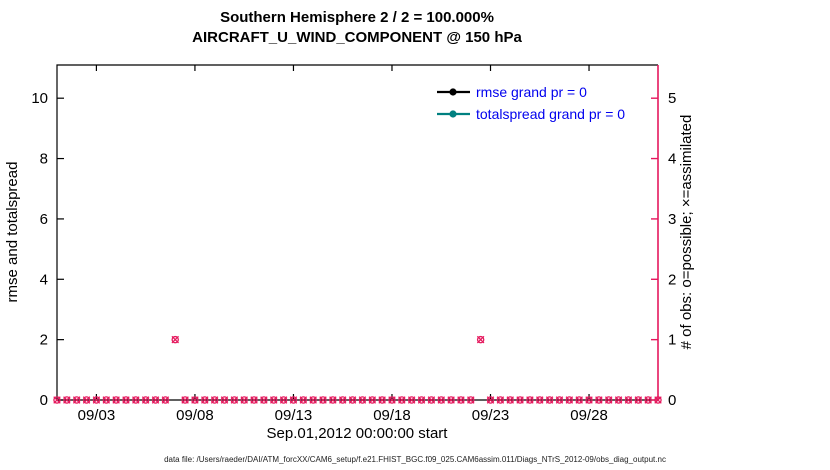  Describe the element at coordinates (44, 400) in the screenshot. I see `y-left-tick-label: 0` at that location.